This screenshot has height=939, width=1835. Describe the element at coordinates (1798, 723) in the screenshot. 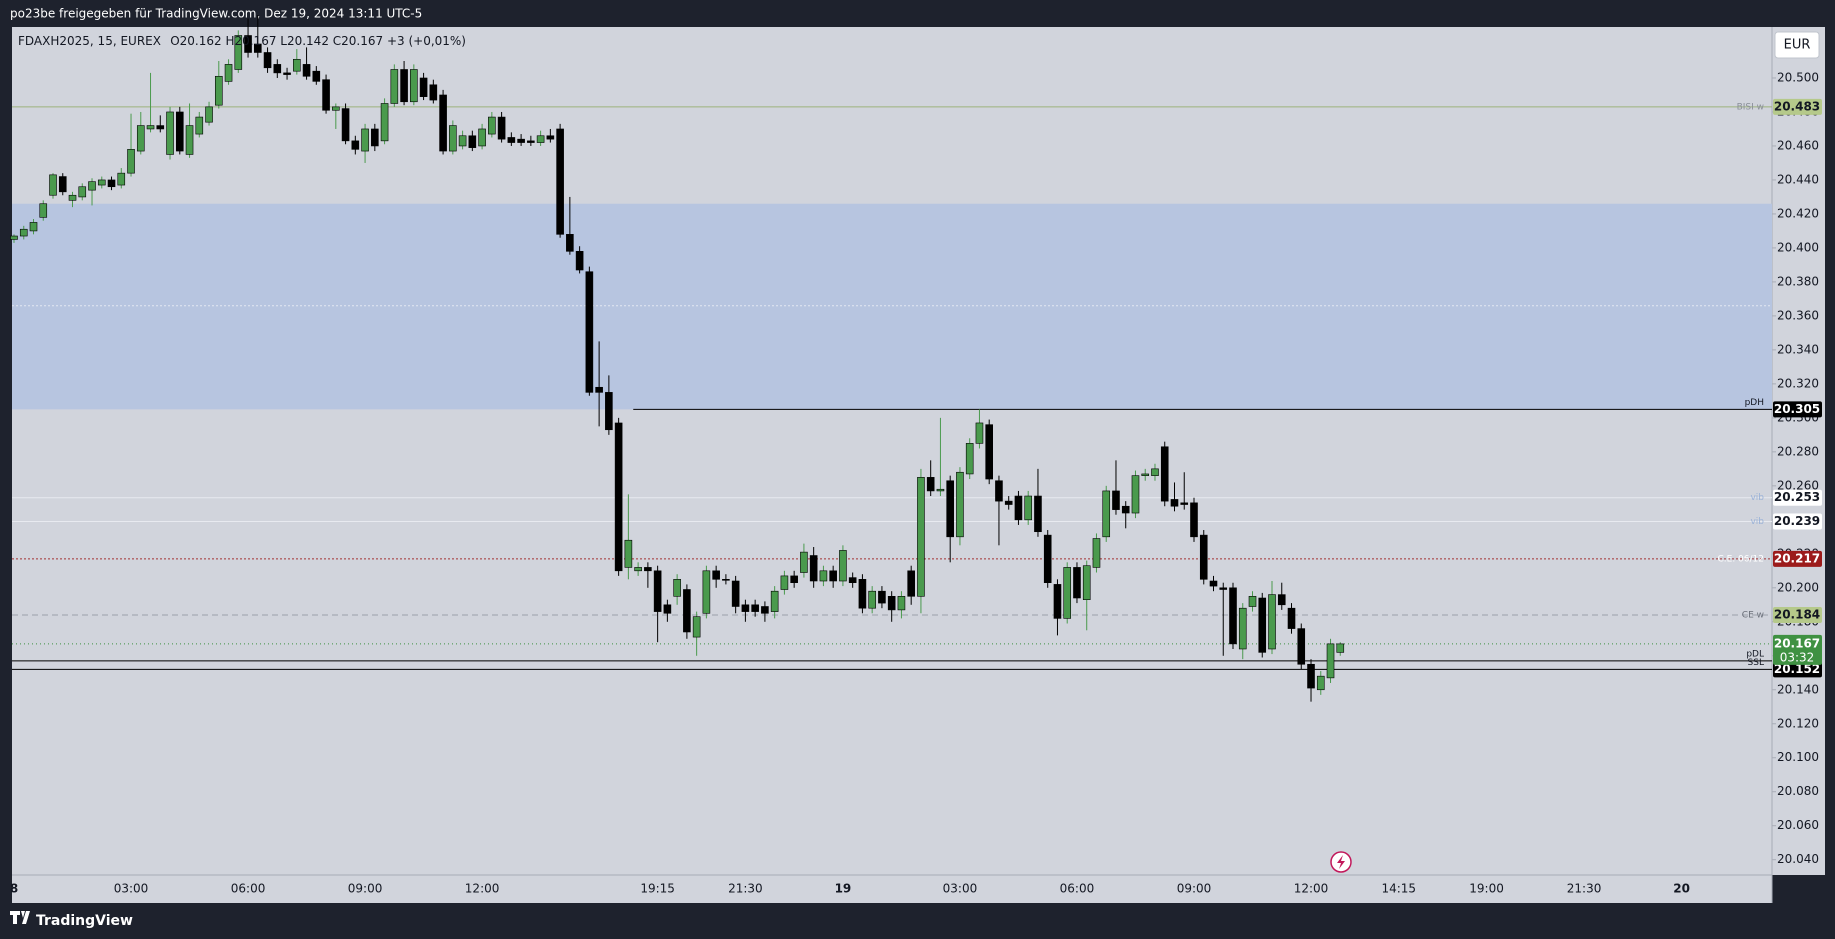

I see `y-tick-label: 20.120` at that location.